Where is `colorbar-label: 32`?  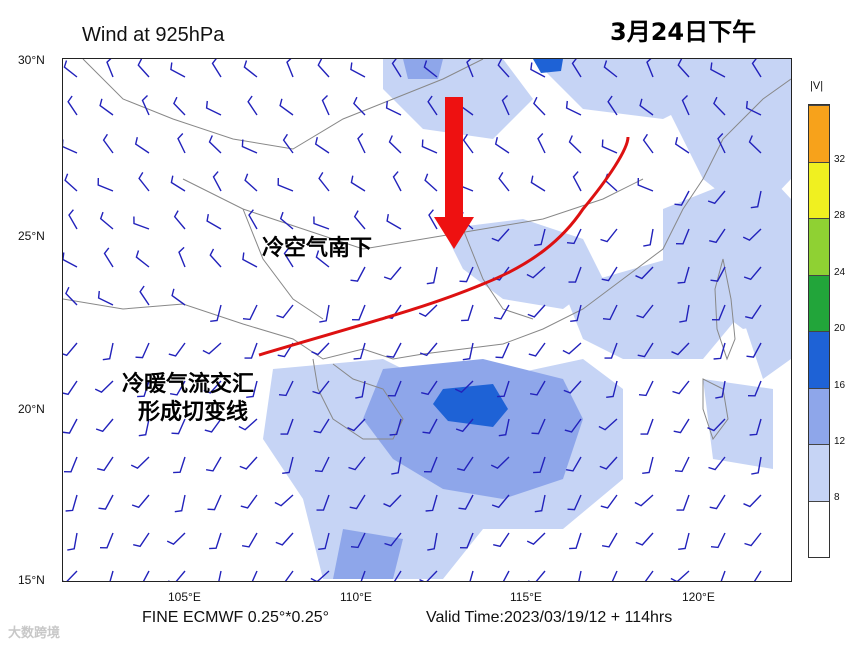
colorbar-label: 32 is located at coordinates (840, 159).